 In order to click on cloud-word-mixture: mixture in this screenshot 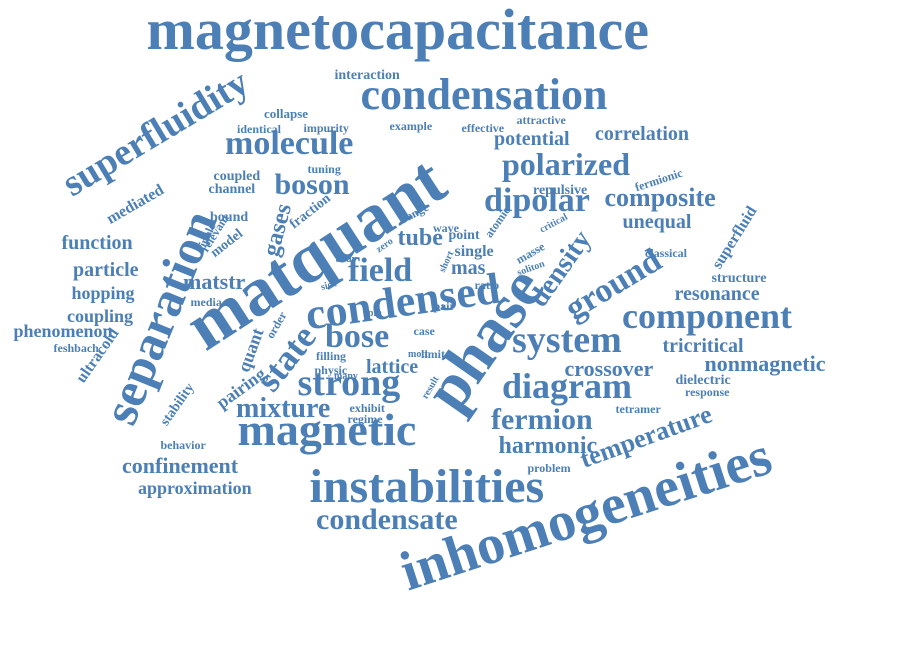, I will do `click(283, 408)`.